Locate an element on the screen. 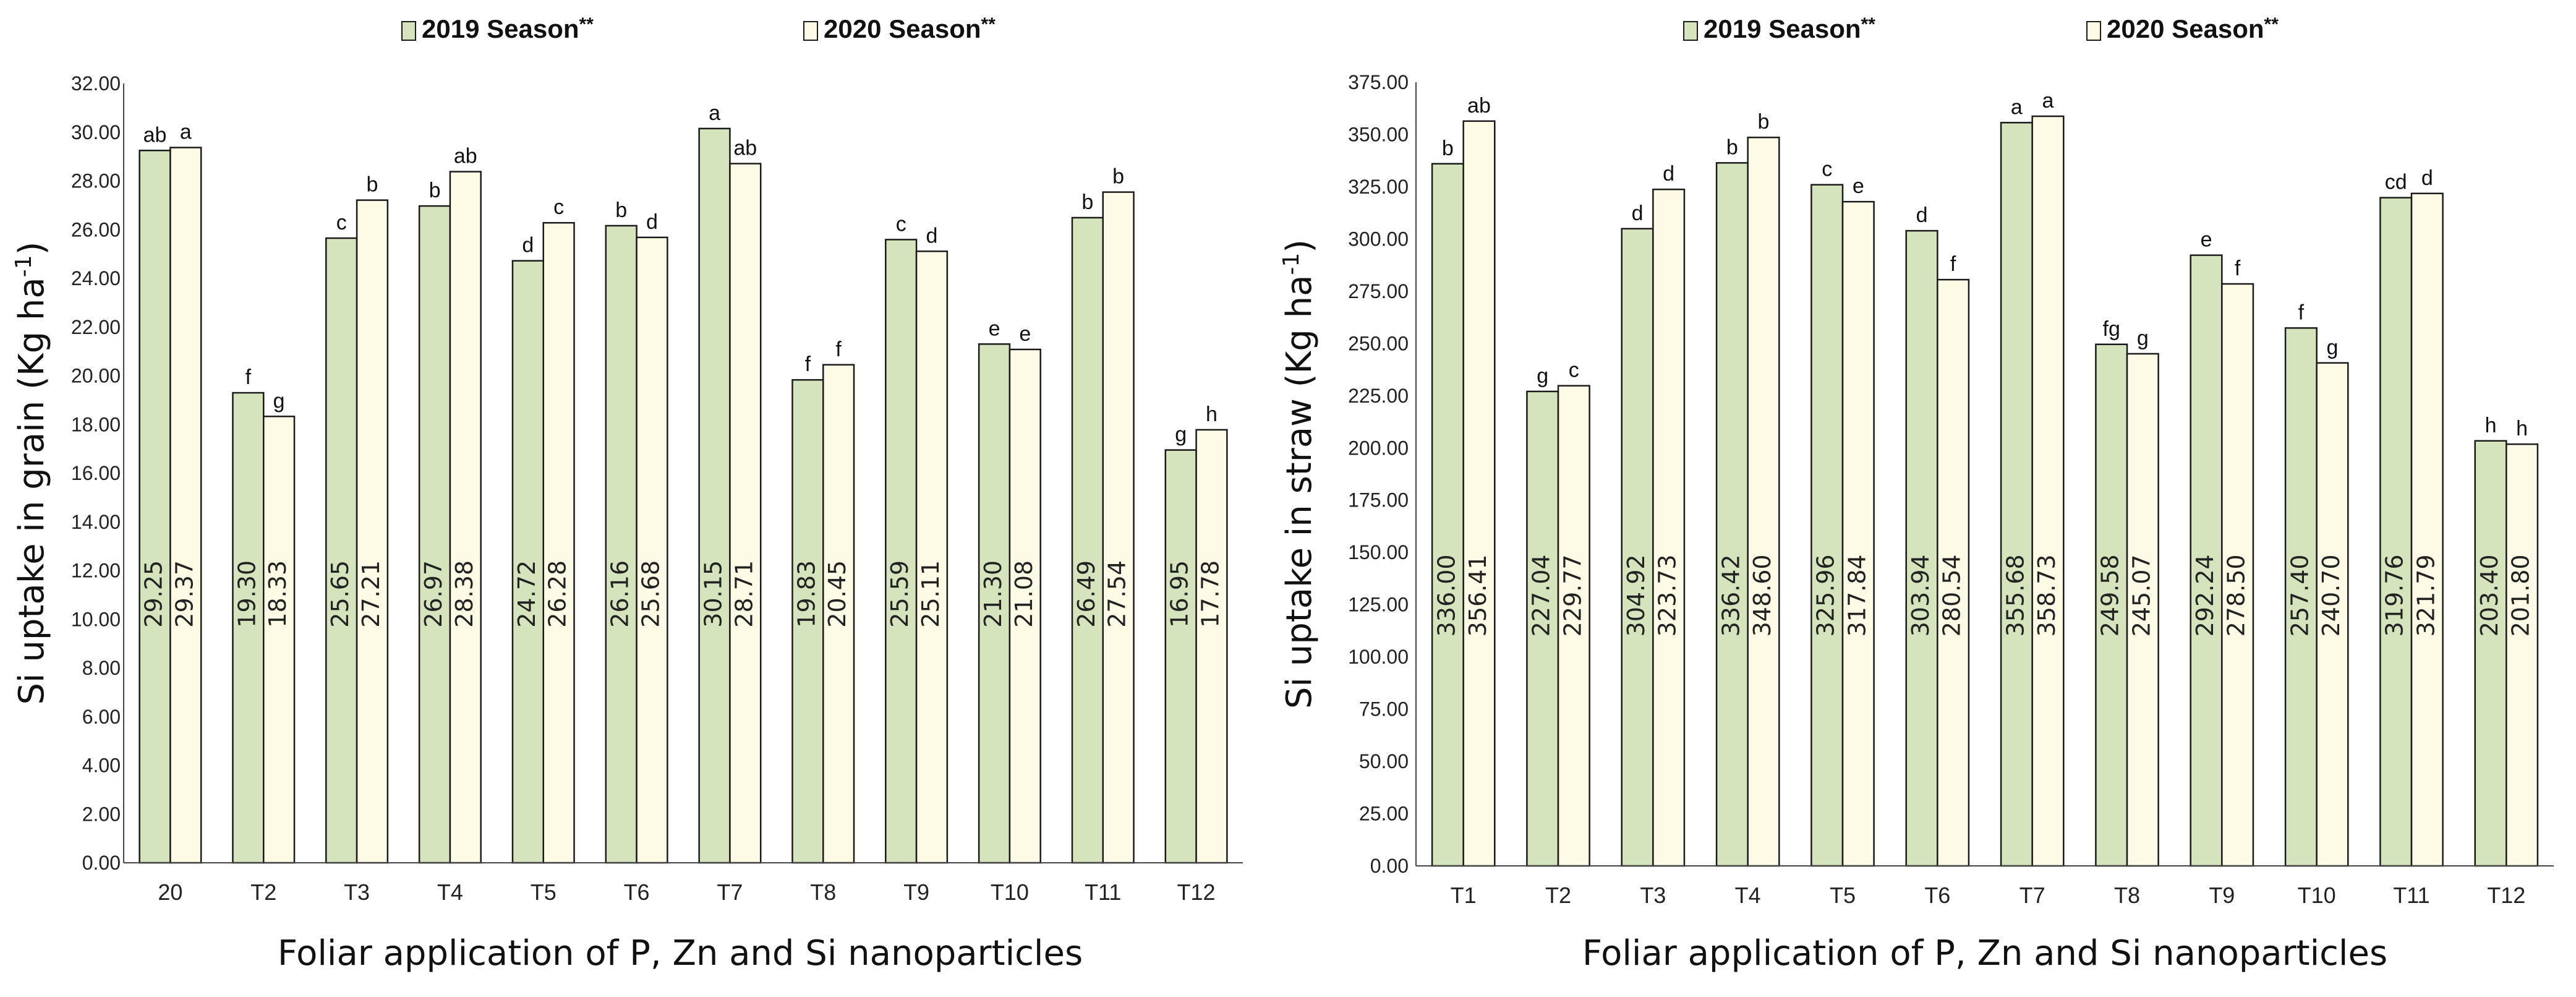 The height and width of the screenshot is (997, 2576). x-tick-label: T5 is located at coordinates (544, 892).